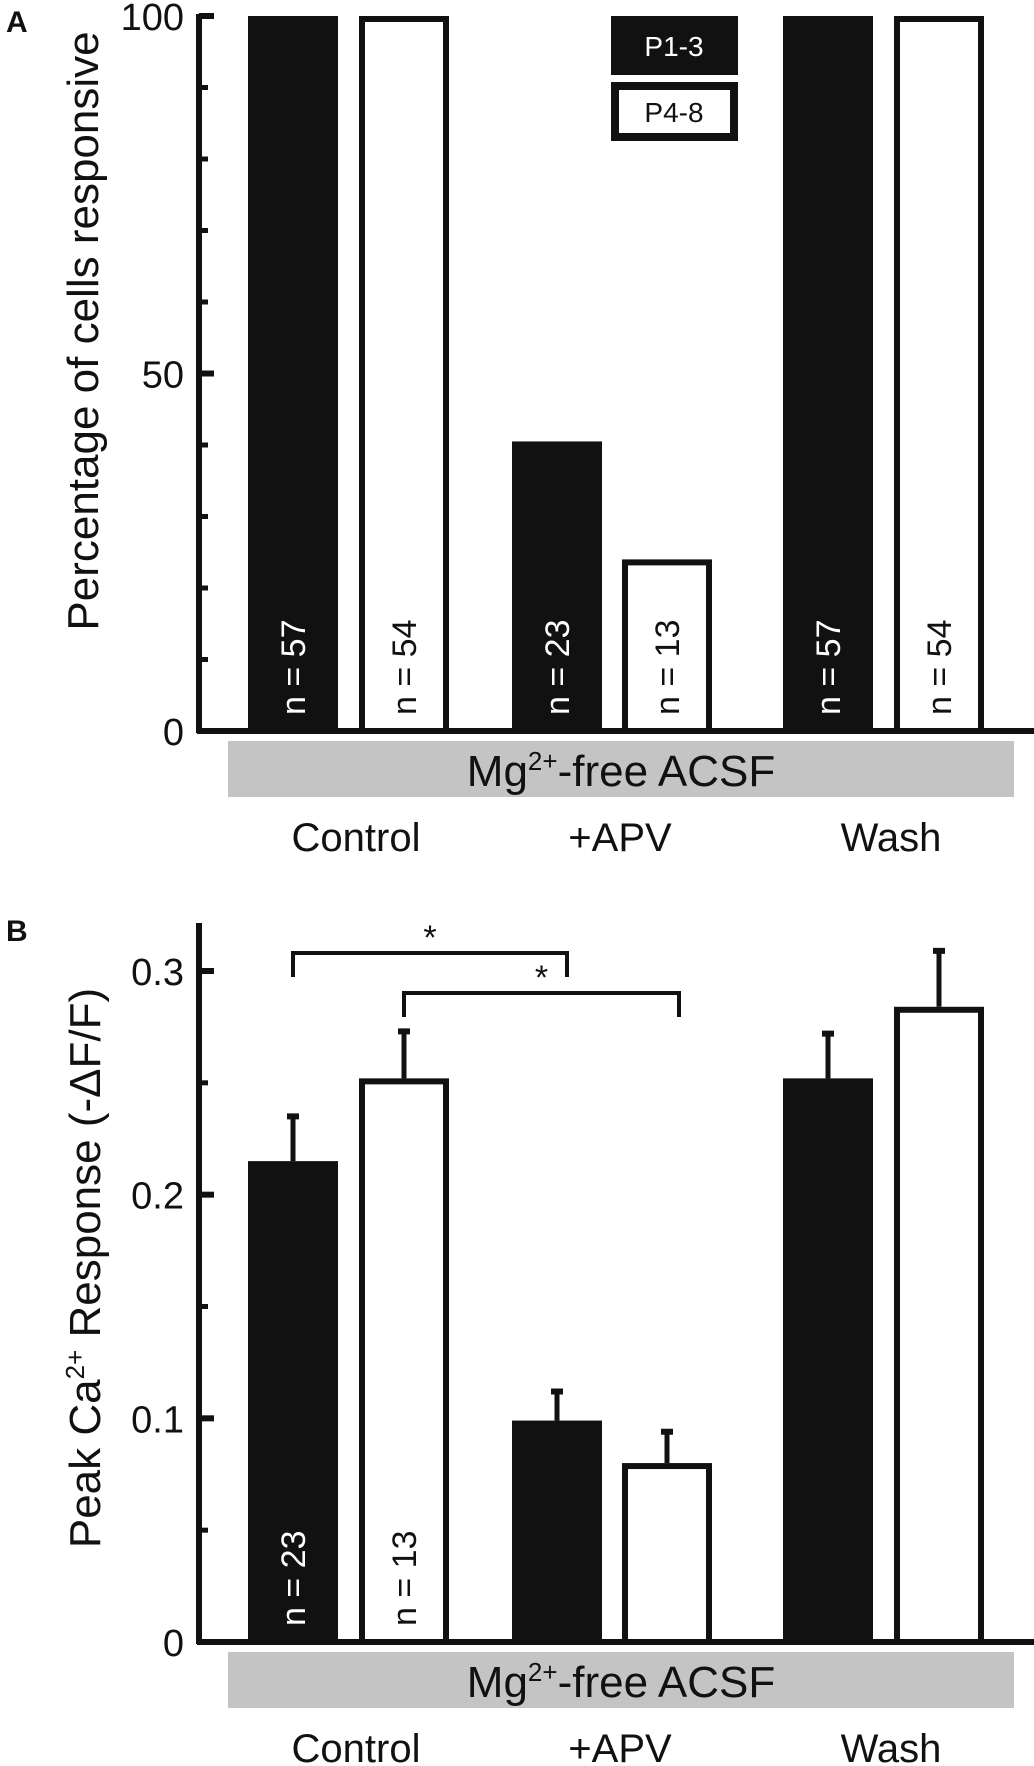 Image resolution: width=1034 pixels, height=1766 pixels. I want to click on panel-a-category-labels: Control +APV Wash, so click(617, 838).